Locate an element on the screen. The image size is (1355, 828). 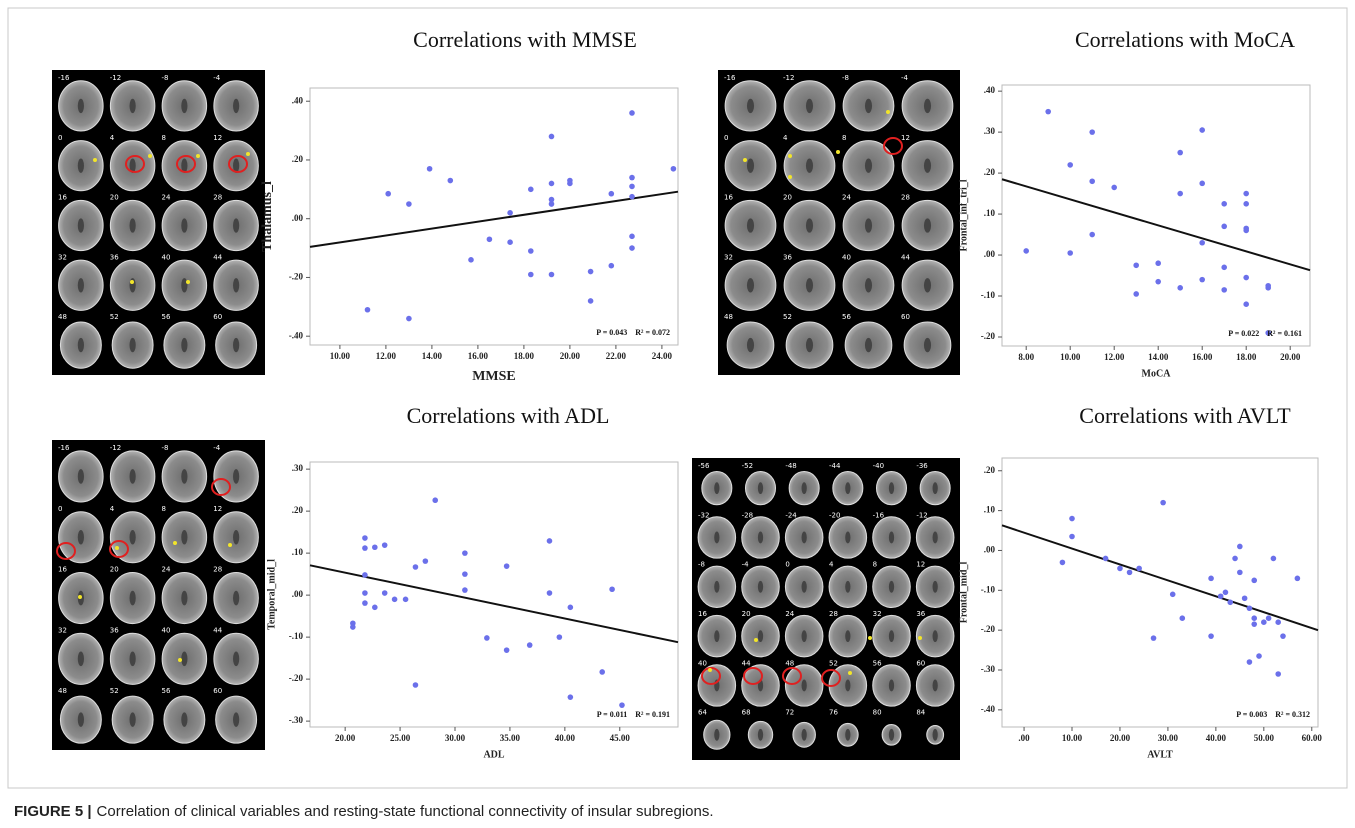
x-axis-label: AVLT is located at coordinates (1160, 754).